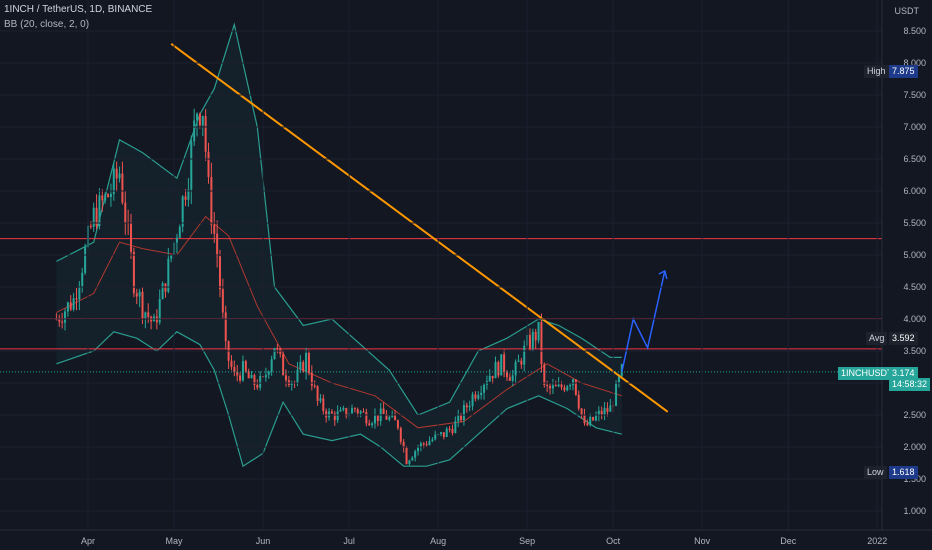  What do you see at coordinates (643, 321) in the screenshot?
I see `projection-path` at bounding box center [643, 321].